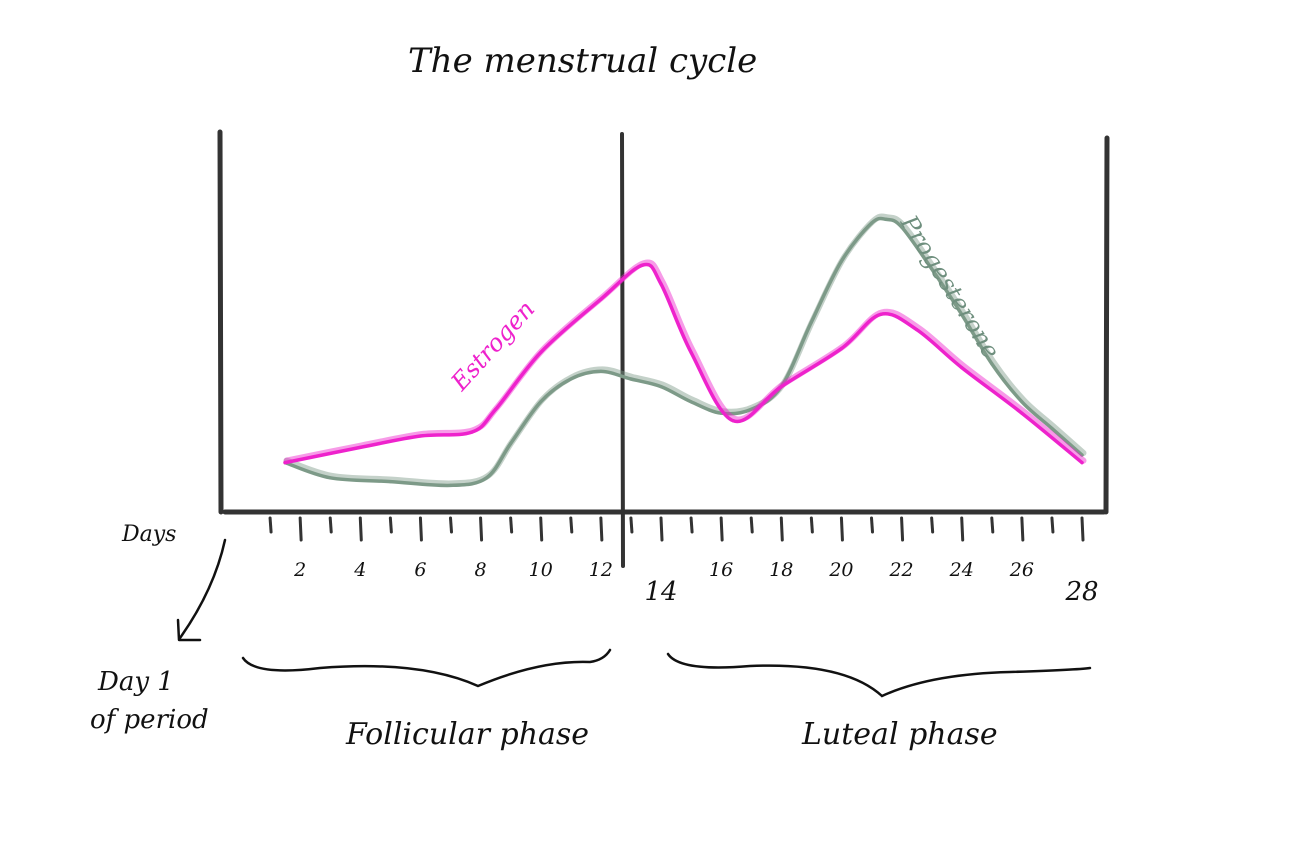  Describe the element at coordinates (582, 61) in the screenshot. I see `chart-title: The menstrual cycle` at that location.